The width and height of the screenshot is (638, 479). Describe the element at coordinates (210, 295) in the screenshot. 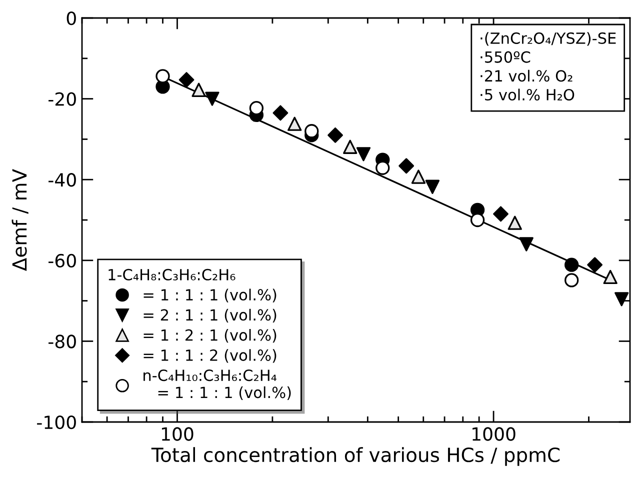

I see `legend-label: = 1 : 1 : 1 (vol.%)` at that location.